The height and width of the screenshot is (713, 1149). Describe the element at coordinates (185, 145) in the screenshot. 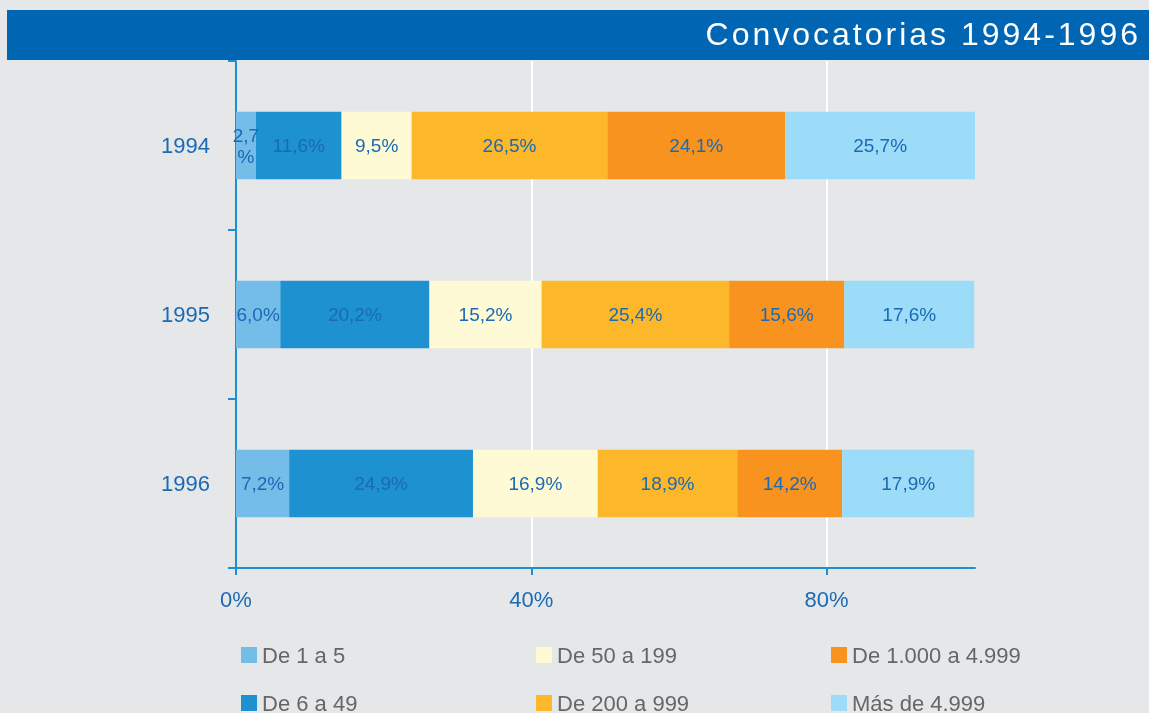

I see `y-tick-label: 1994` at that location.